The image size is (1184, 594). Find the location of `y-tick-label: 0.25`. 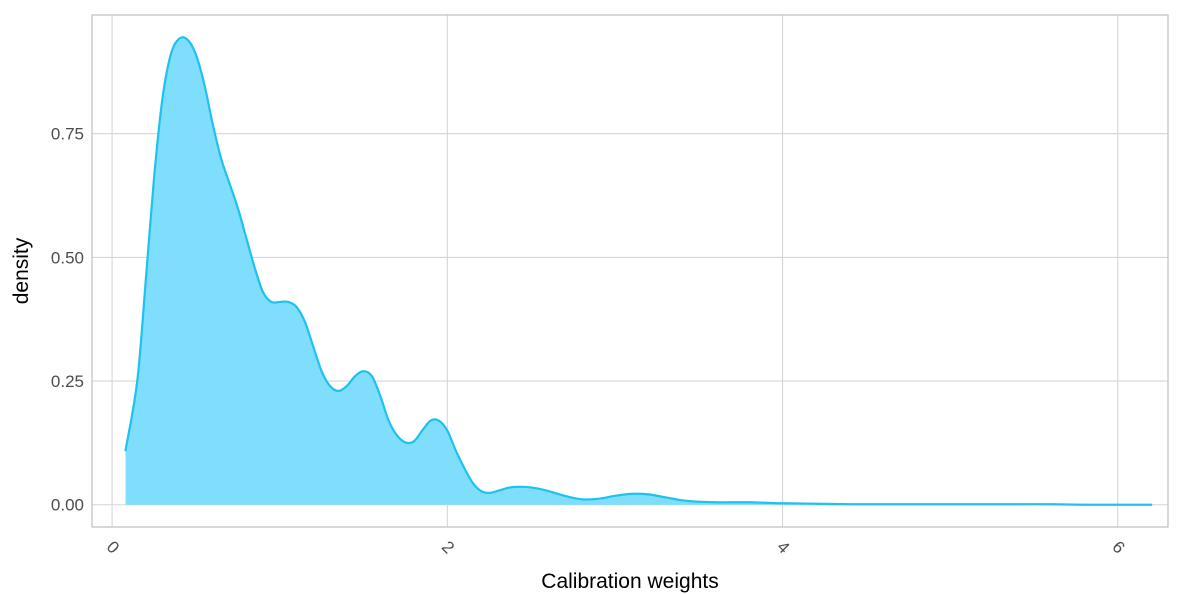

y-tick-label: 0.25 is located at coordinates (67, 381).